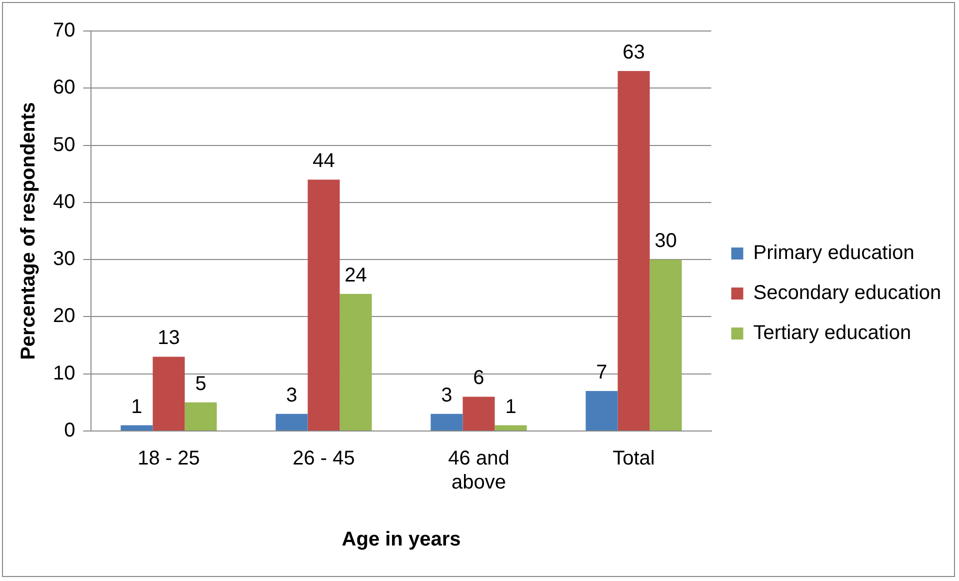 The width and height of the screenshot is (959, 581). Describe the element at coordinates (323, 459) in the screenshot. I see `x-tick-label: 26 - 45` at that location.